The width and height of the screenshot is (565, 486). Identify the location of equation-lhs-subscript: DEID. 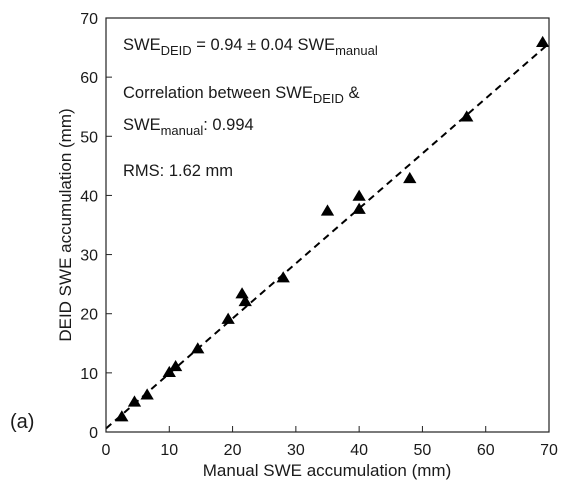
(176, 50).